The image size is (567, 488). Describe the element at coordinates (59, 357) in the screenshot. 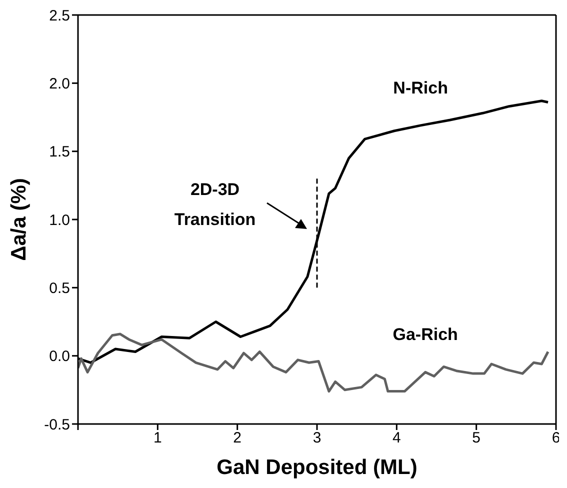

I see `y-tick-label: 0.0` at that location.